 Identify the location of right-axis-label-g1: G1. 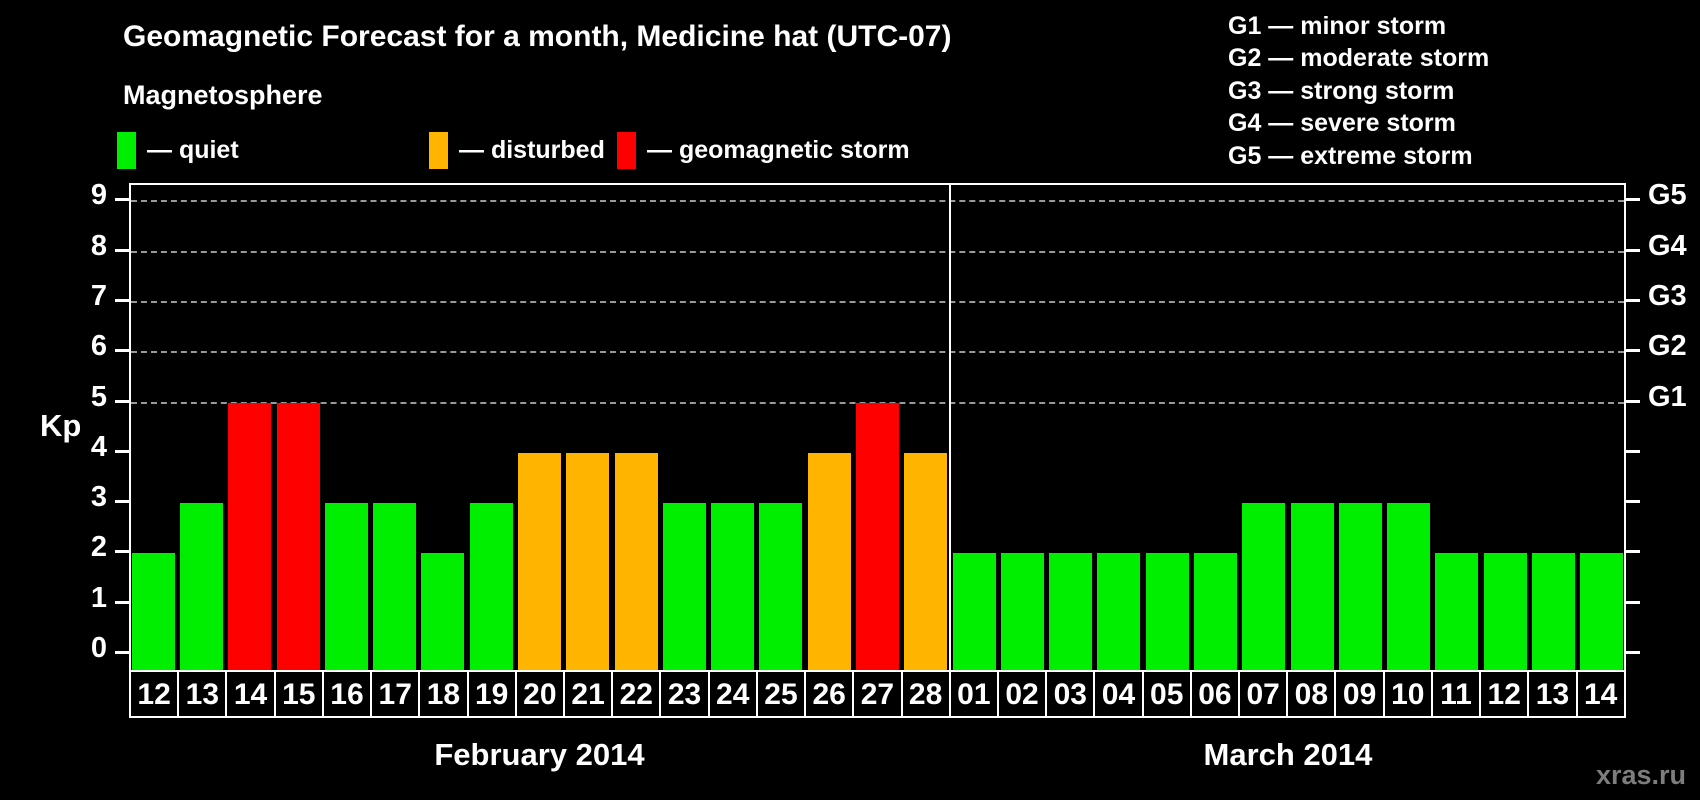
(1667, 396).